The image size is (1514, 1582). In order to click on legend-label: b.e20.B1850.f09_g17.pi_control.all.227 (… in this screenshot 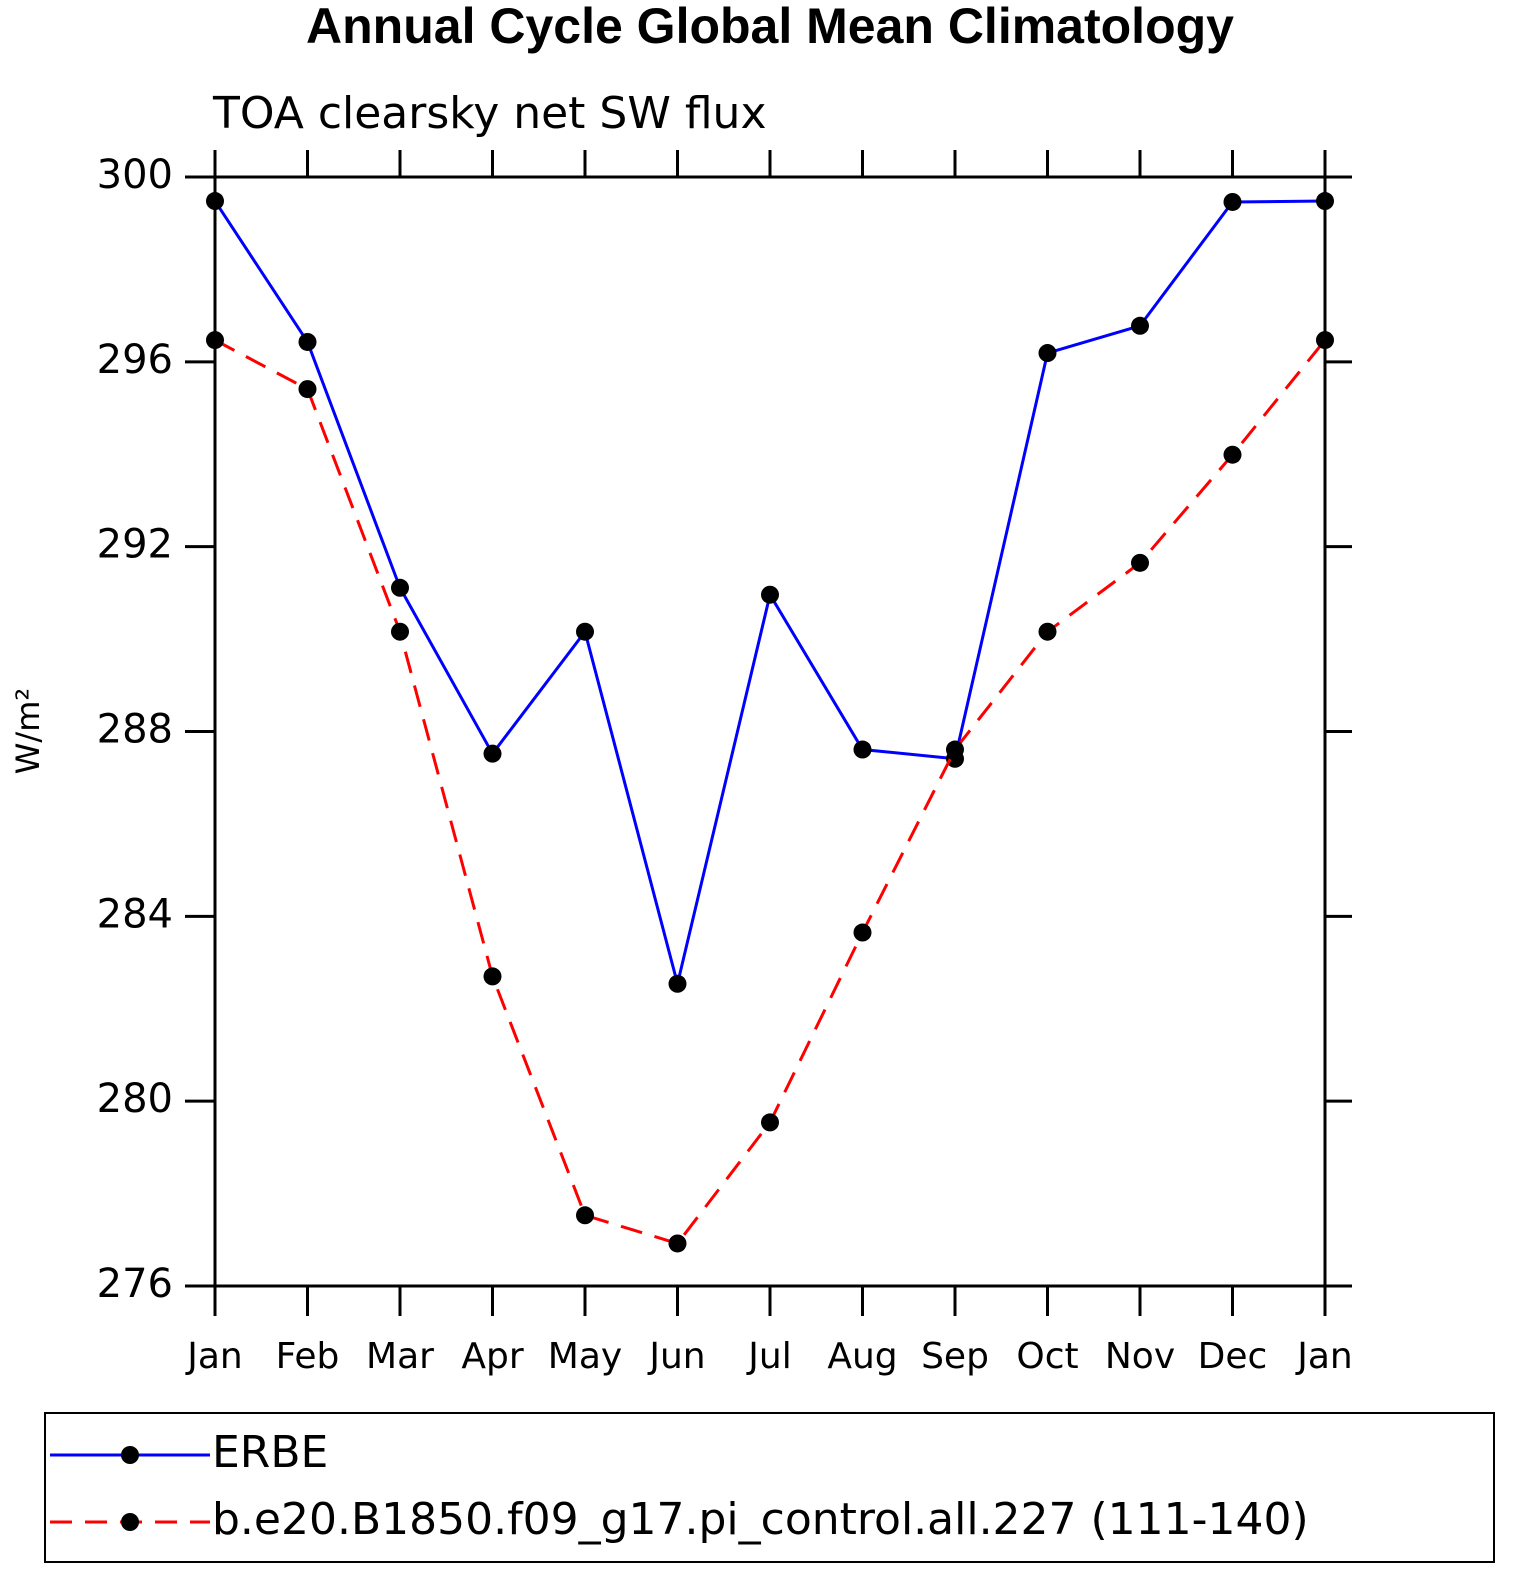, I will do `click(760, 1519)`.